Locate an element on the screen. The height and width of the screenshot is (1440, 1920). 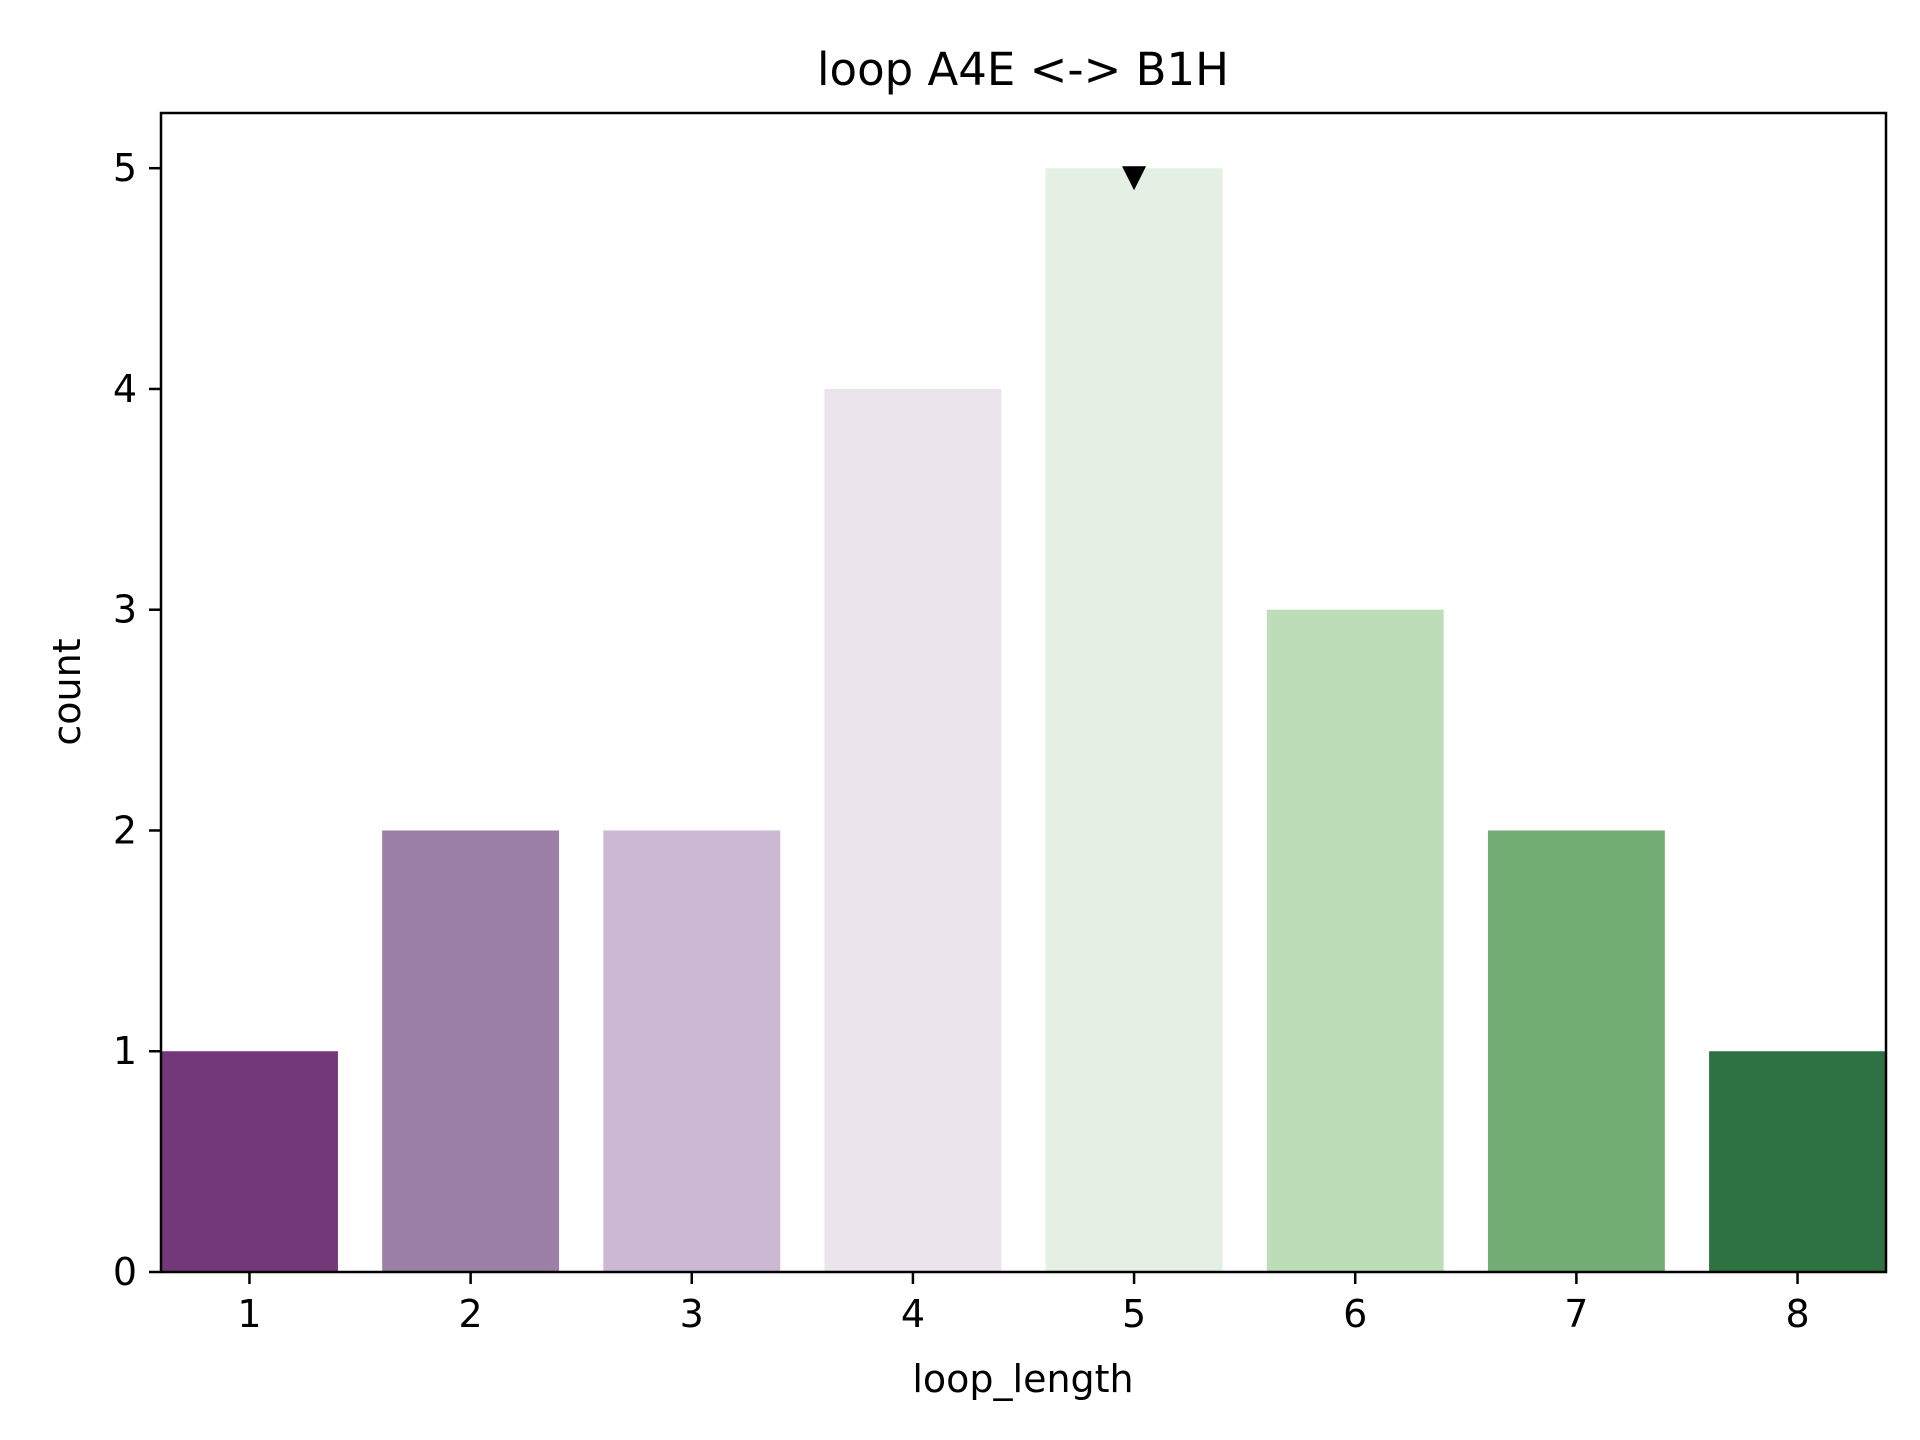
x-tick-label-6: 6 is located at coordinates (1355, 1314).